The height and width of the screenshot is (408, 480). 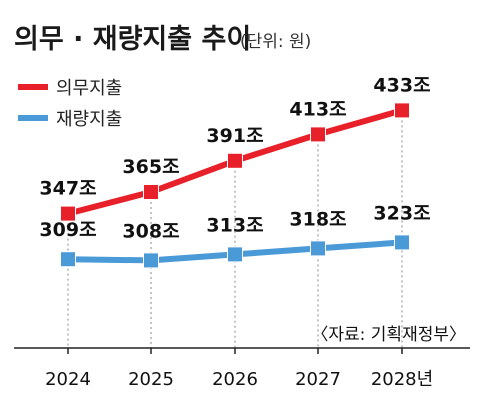 I want to click on data-label: 365조, so click(x=150, y=167).